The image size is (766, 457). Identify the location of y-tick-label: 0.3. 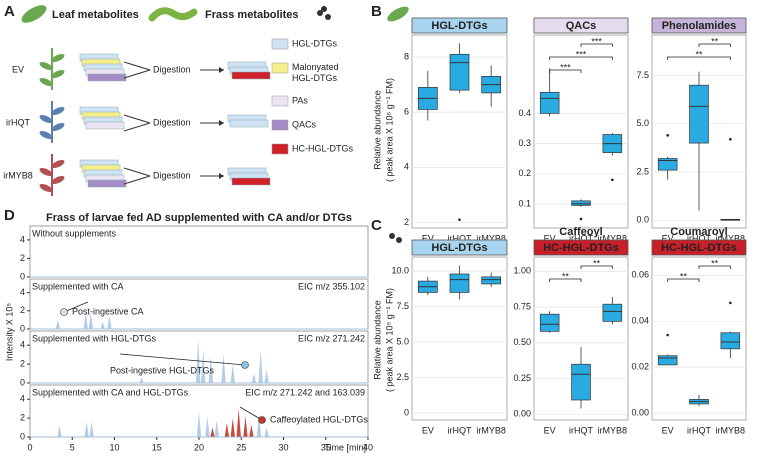
(524, 143).